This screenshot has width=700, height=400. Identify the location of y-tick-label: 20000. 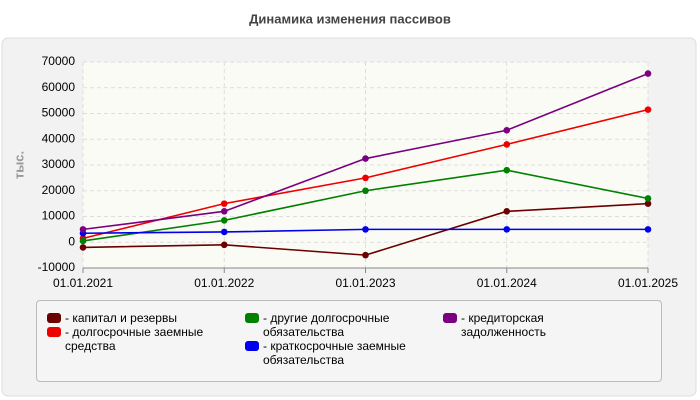
(59, 190).